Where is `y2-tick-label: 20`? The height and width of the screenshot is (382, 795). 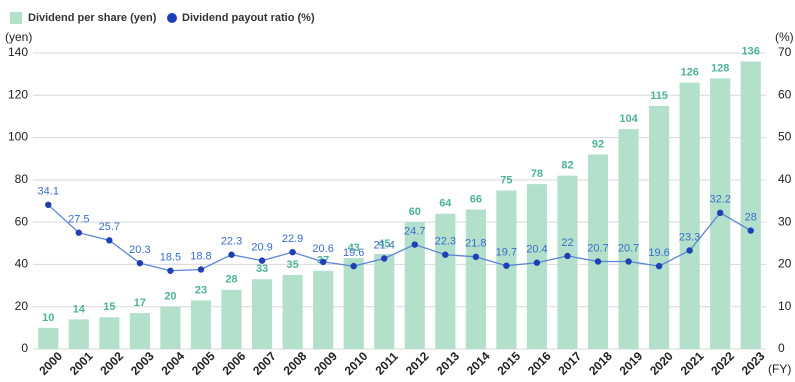
y2-tick-label: 20 is located at coordinates (785, 264).